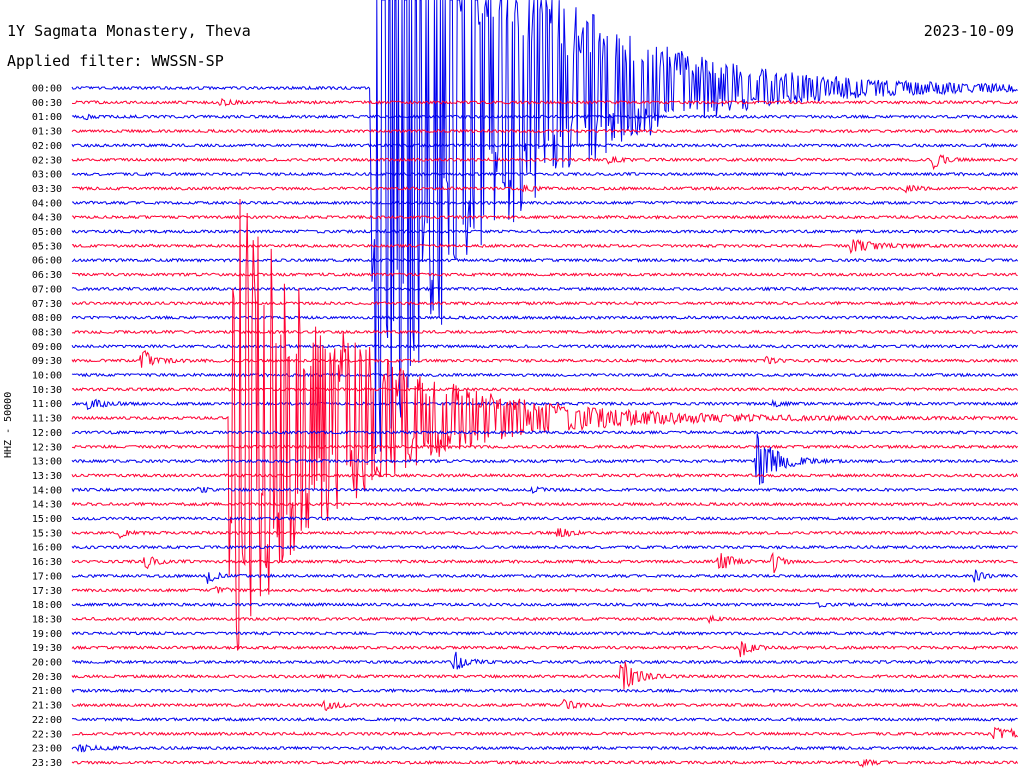 This screenshot has width=1024, height=780. Describe the element at coordinates (47, 490) in the screenshot. I see `row-tick-label: 14:00` at that location.